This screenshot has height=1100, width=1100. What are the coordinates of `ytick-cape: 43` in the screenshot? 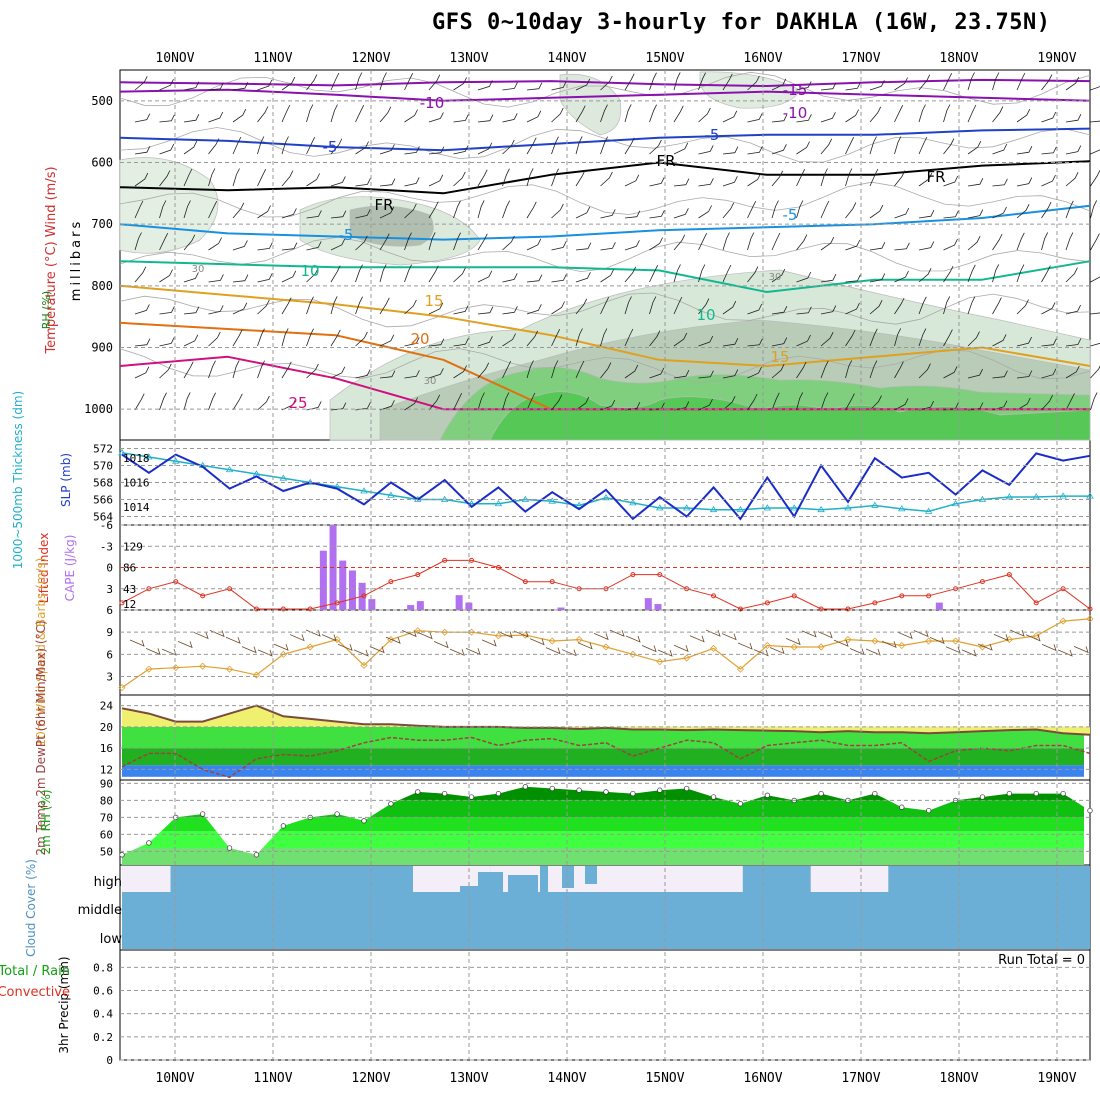 It's located at (129, 589).